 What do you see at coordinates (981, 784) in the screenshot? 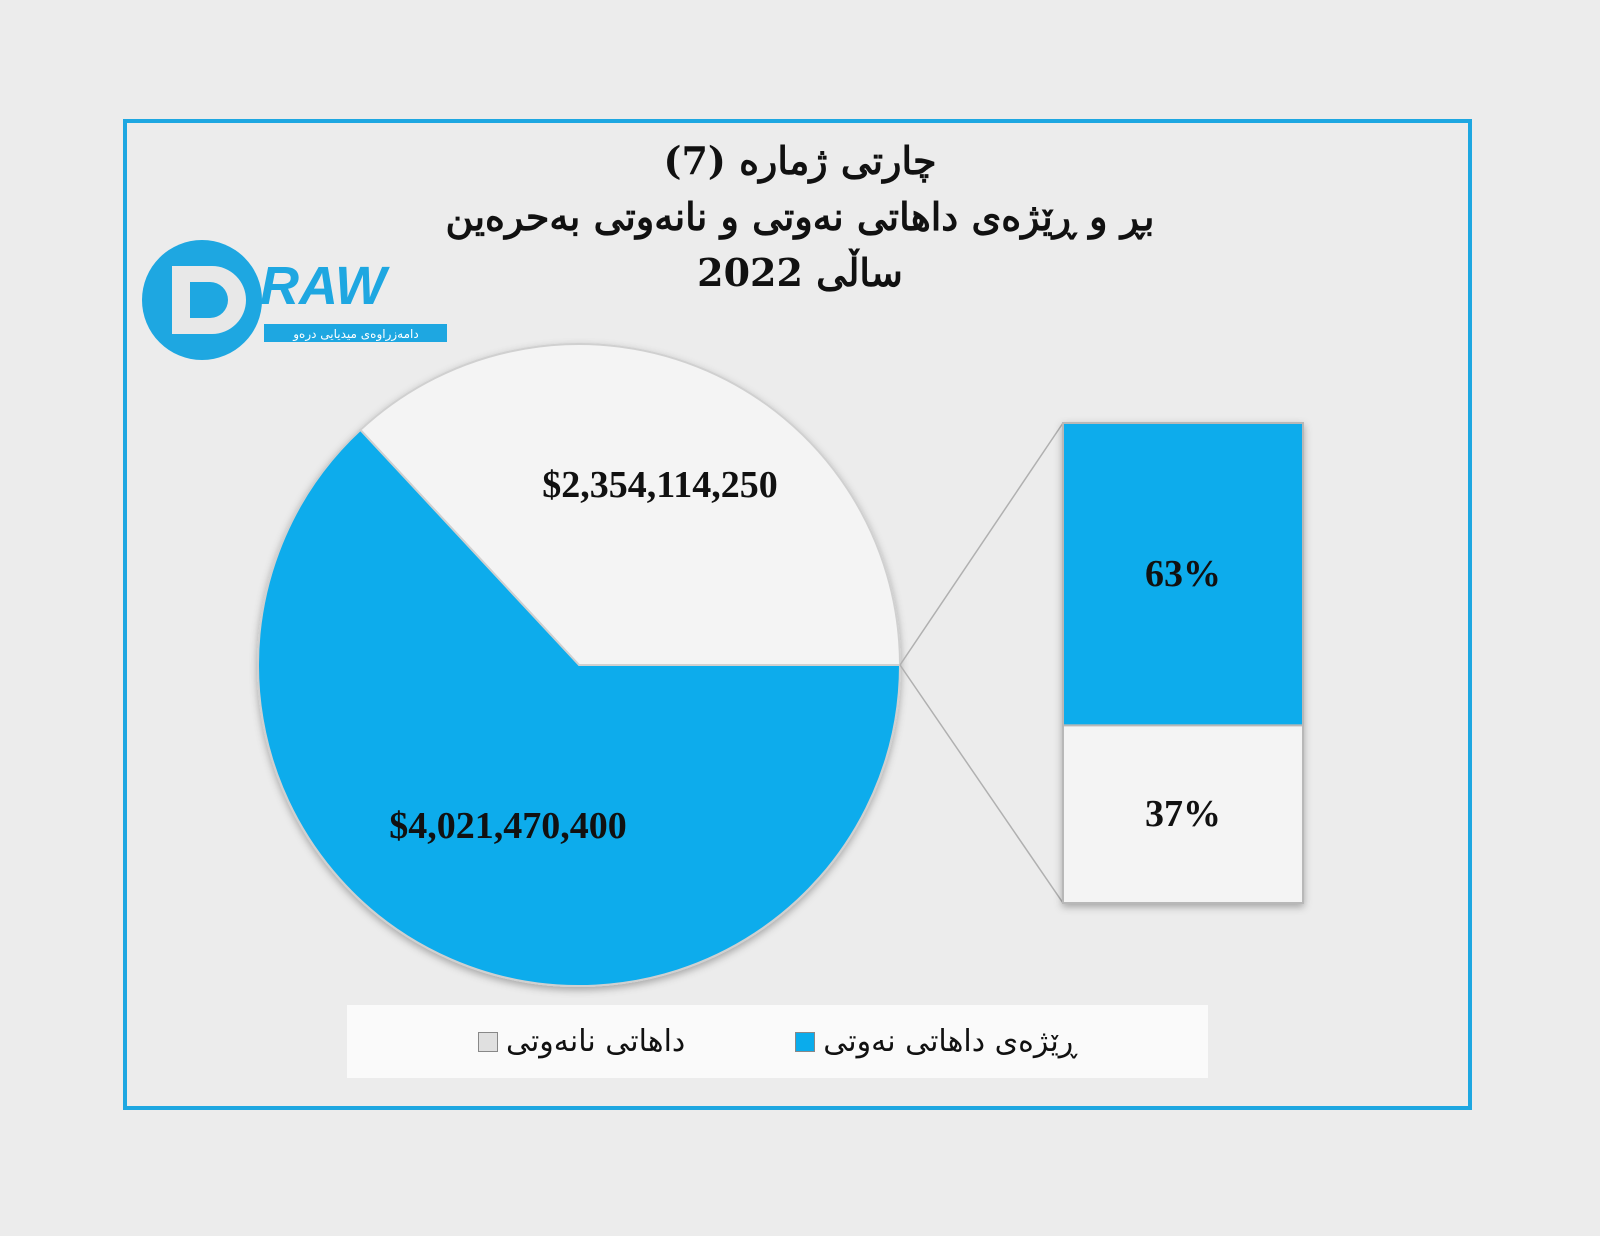
I see `connector-line-bottom` at bounding box center [981, 784].